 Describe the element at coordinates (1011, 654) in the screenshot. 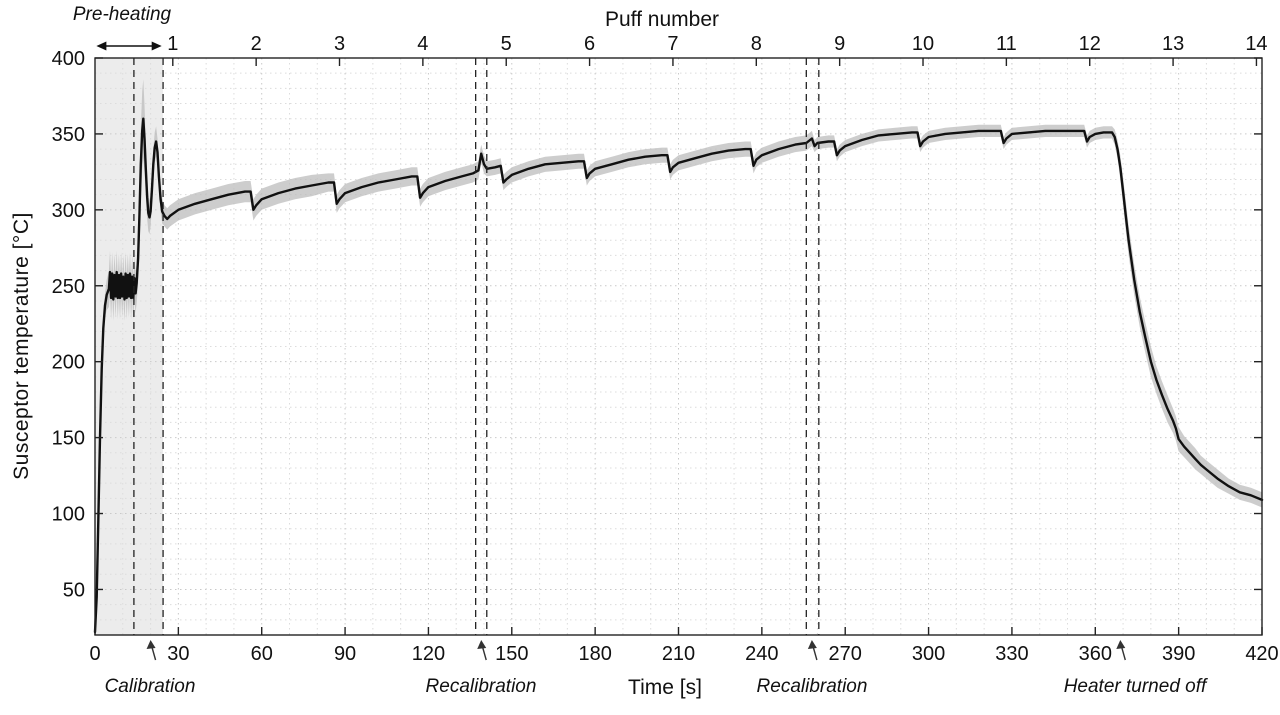

I see `svg-text: 330` at that location.